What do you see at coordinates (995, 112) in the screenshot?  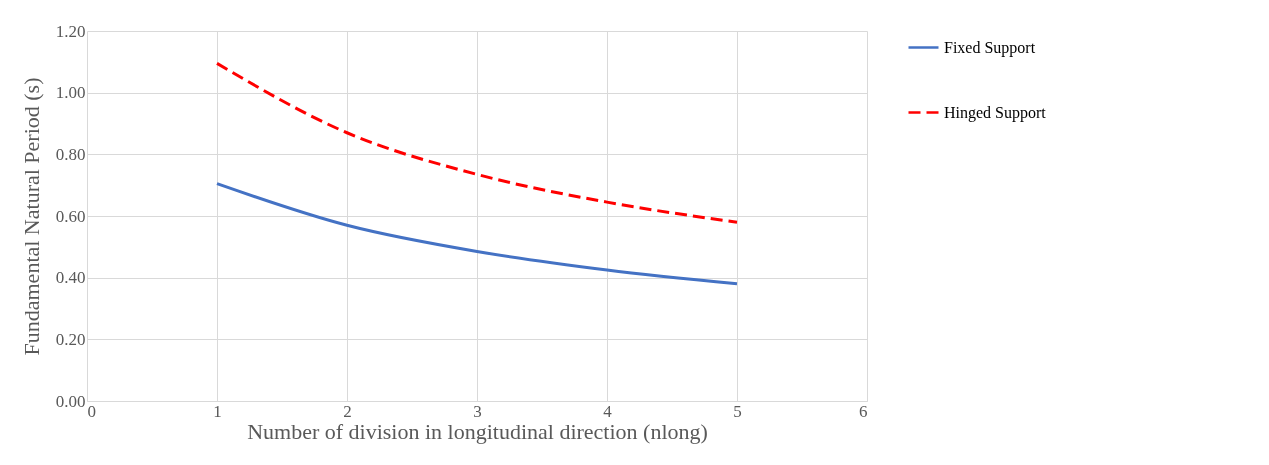 I see `legend-label: Hinged Support` at bounding box center [995, 112].